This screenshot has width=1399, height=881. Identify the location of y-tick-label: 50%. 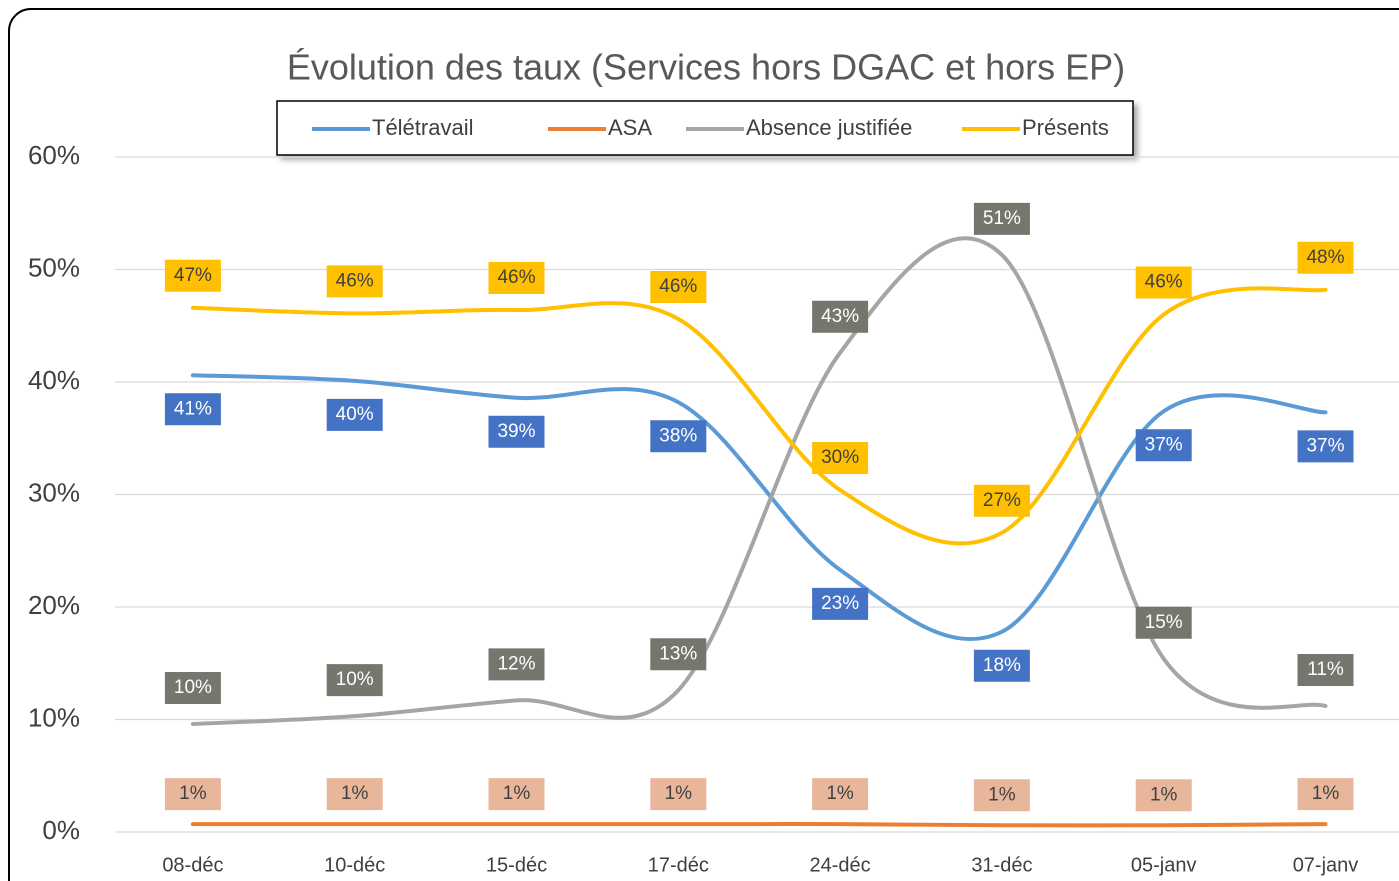
(54, 267).